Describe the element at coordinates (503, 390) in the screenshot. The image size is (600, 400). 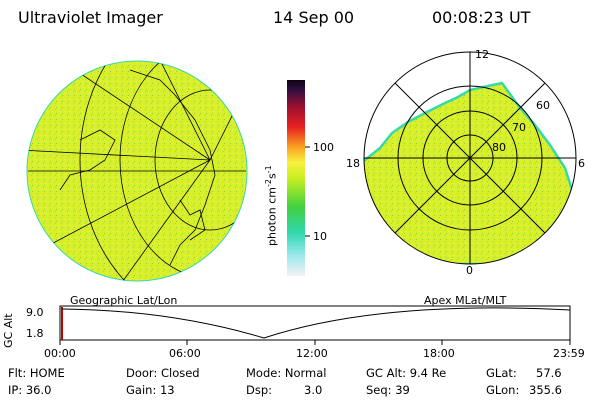
I see `status-glon-label: GLon:` at that location.